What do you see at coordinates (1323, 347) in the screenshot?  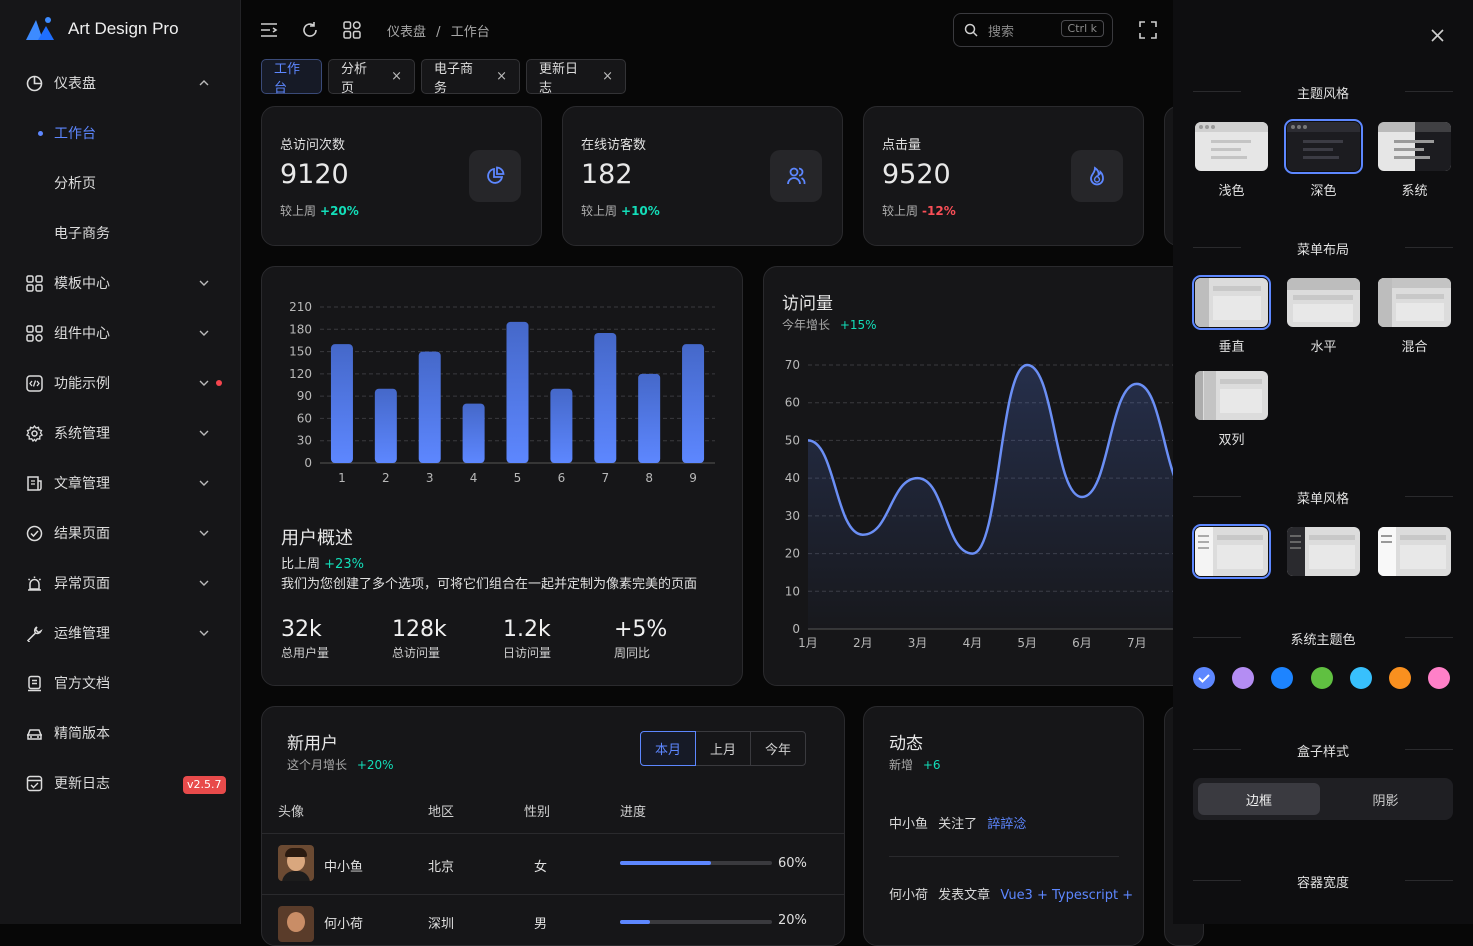 I see `layout-horizontal-label: 水平` at bounding box center [1323, 347].